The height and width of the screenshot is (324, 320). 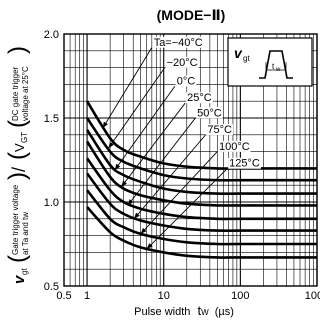 I want to click on x-axis-label-unit: (µs), so click(x=224, y=312).